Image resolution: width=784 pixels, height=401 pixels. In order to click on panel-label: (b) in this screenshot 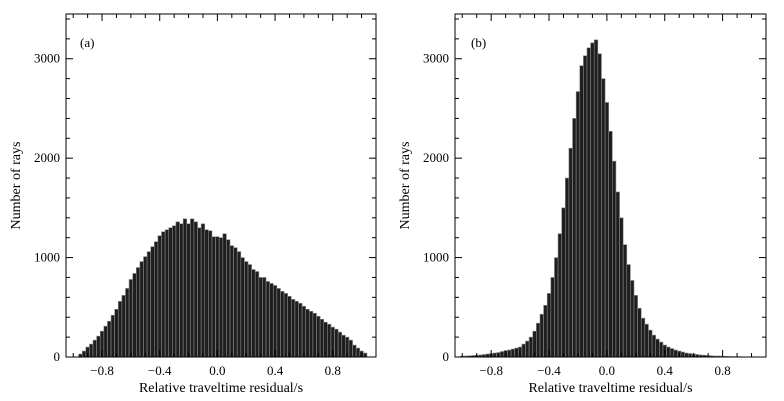, I will do `click(478, 42)`.